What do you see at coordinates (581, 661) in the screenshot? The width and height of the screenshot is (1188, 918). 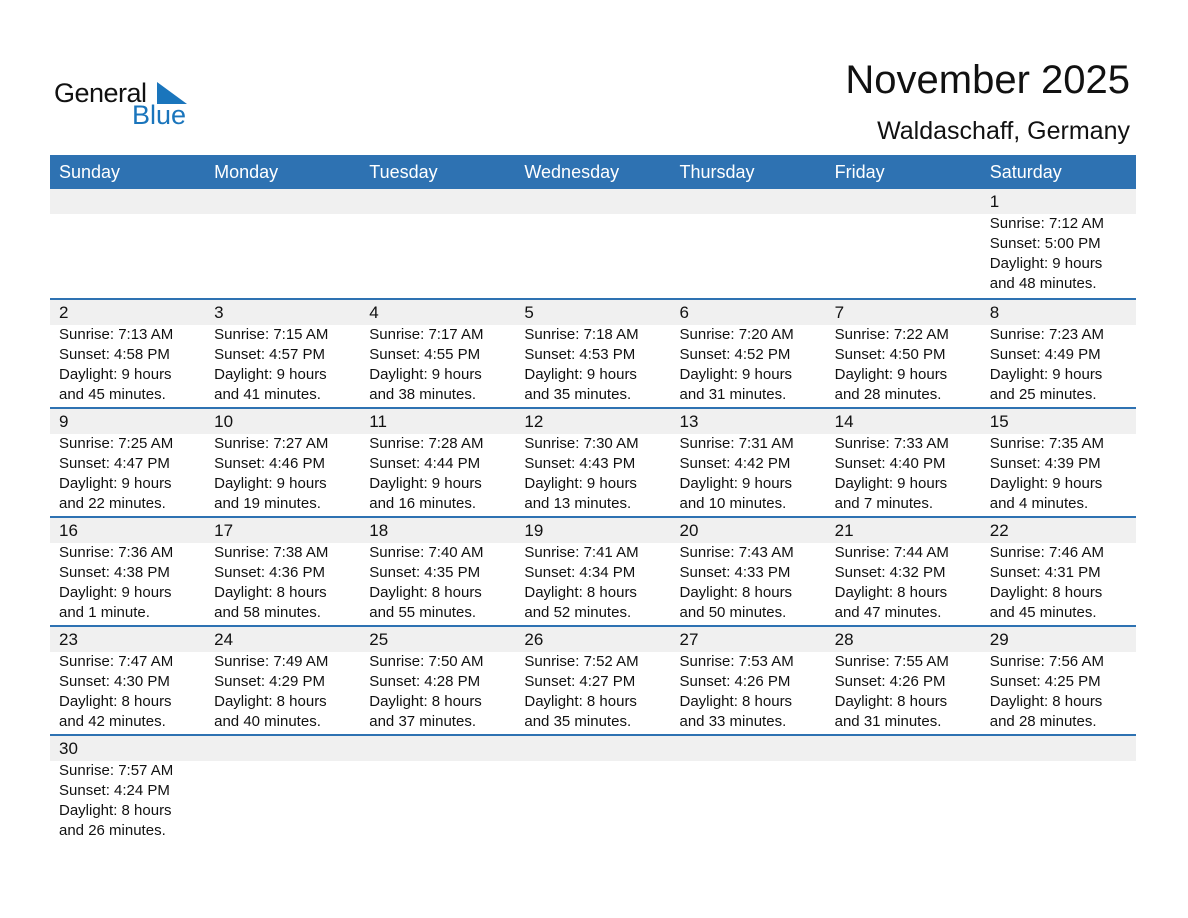 I see `sunrise-text: Sunrise: 7:52 AM` at bounding box center [581, 661].